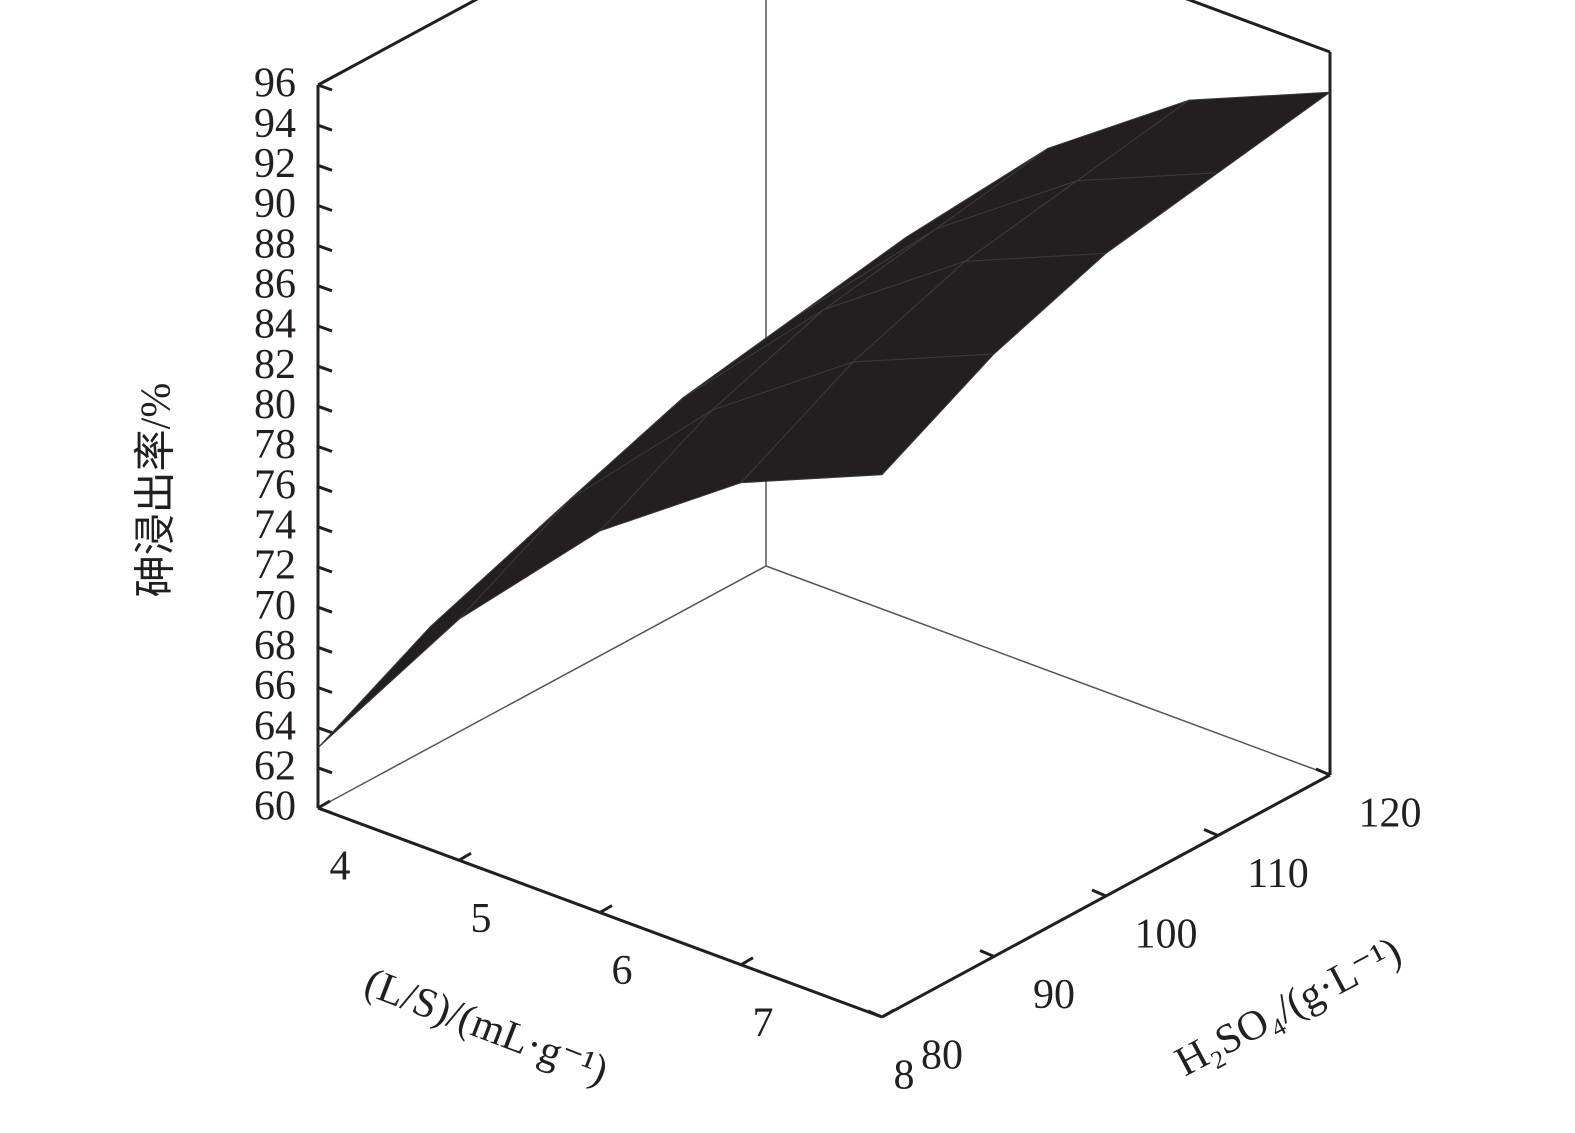 The image size is (1575, 1133). What do you see at coordinates (1277, 874) in the screenshot?
I see `y-tick-label: 110` at bounding box center [1277, 874].